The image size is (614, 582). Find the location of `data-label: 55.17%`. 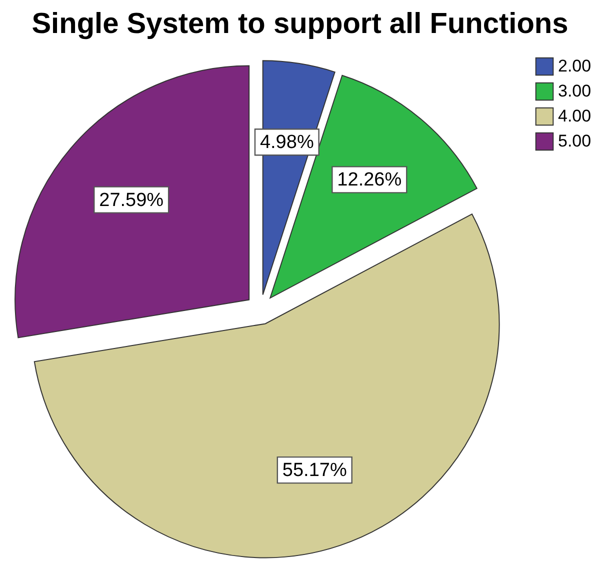

data-label: 55.17% is located at coordinates (314, 471).